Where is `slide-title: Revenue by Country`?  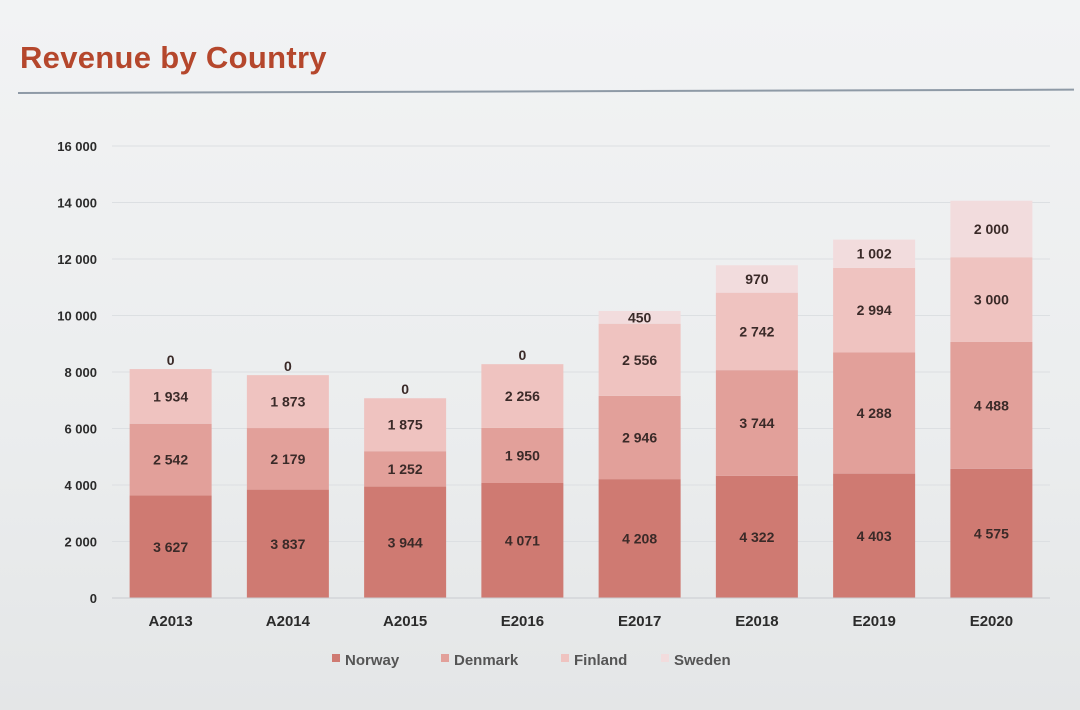 slide-title: Revenue by Country is located at coordinates (173, 57).